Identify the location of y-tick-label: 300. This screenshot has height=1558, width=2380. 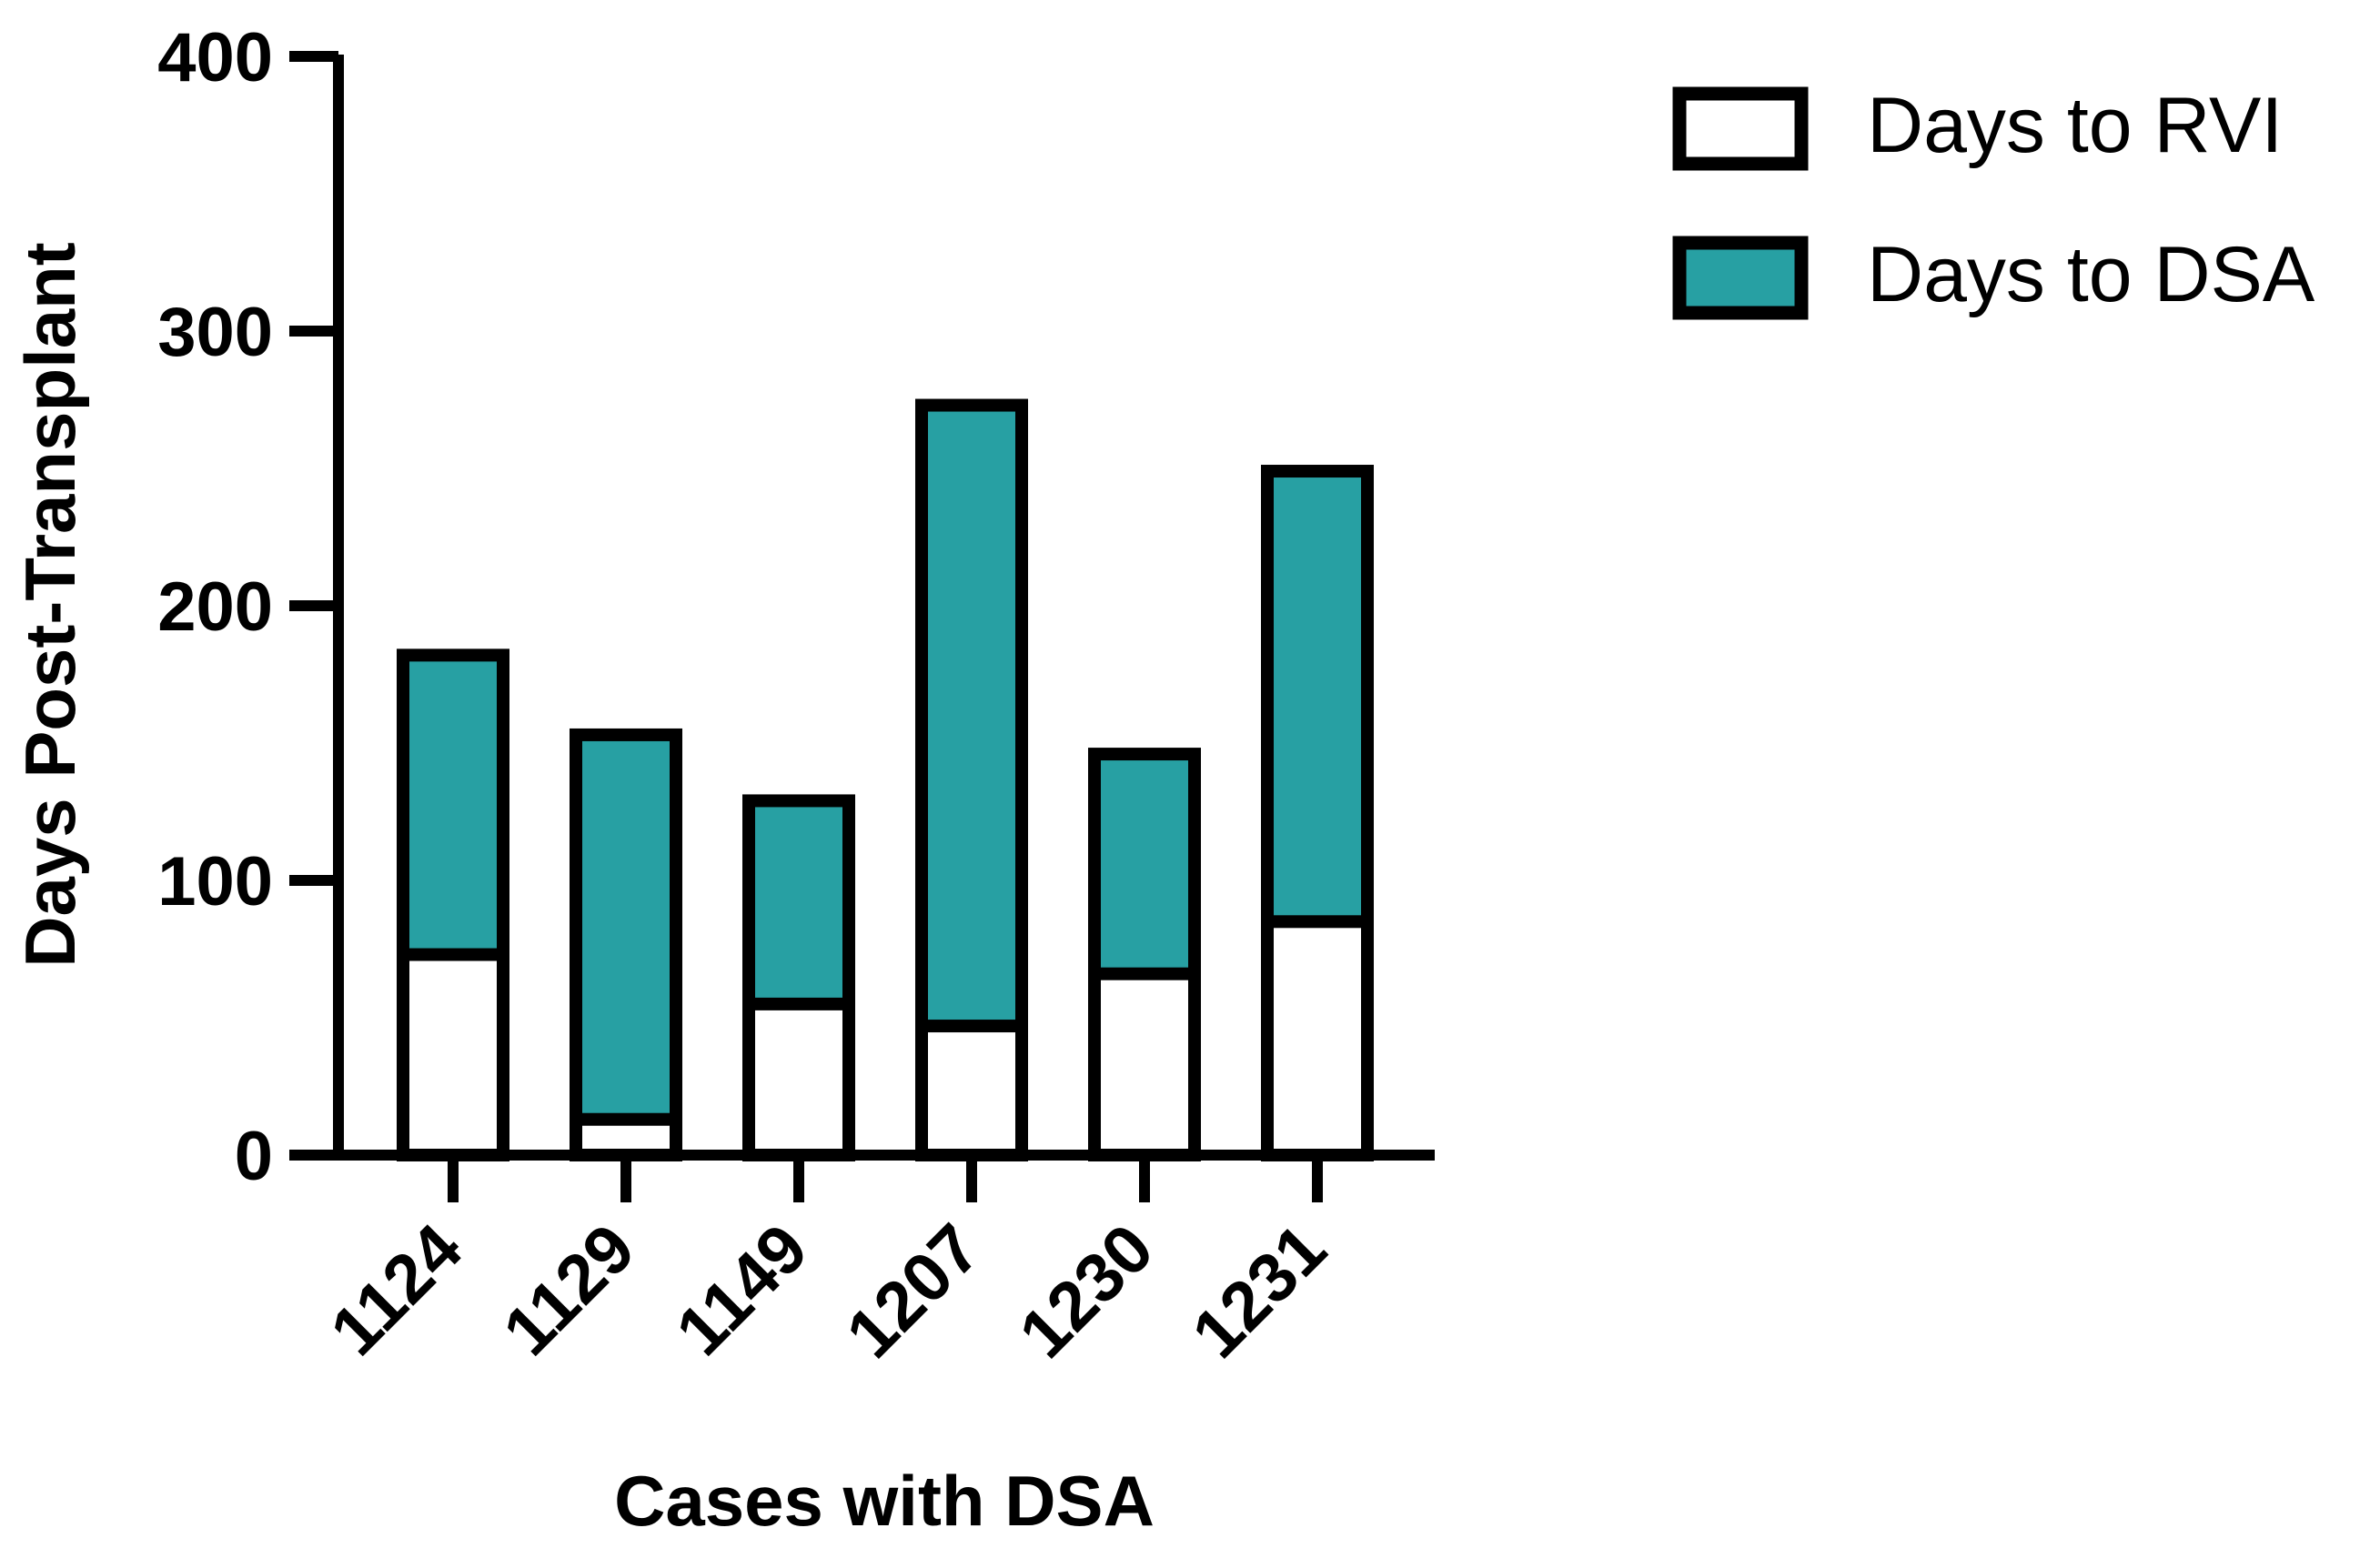
(215, 332).